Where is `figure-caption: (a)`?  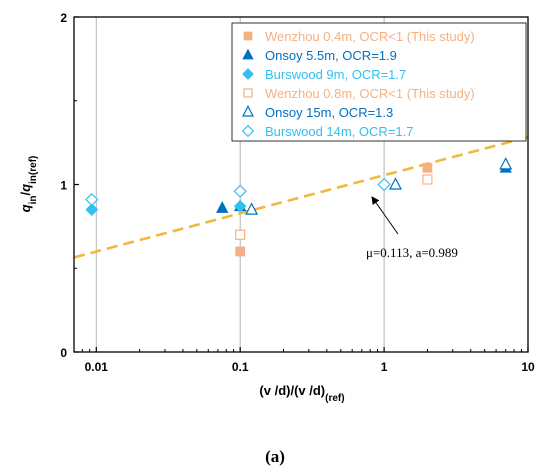 figure-caption: (a) is located at coordinates (275, 456).